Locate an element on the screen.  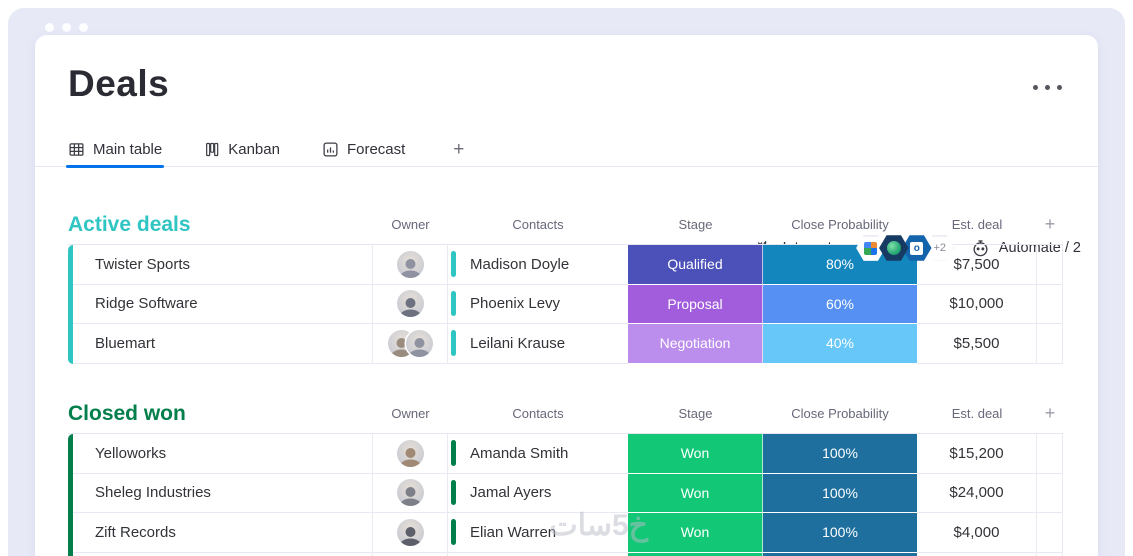
board-menu-button is located at coordinates (1047, 87).